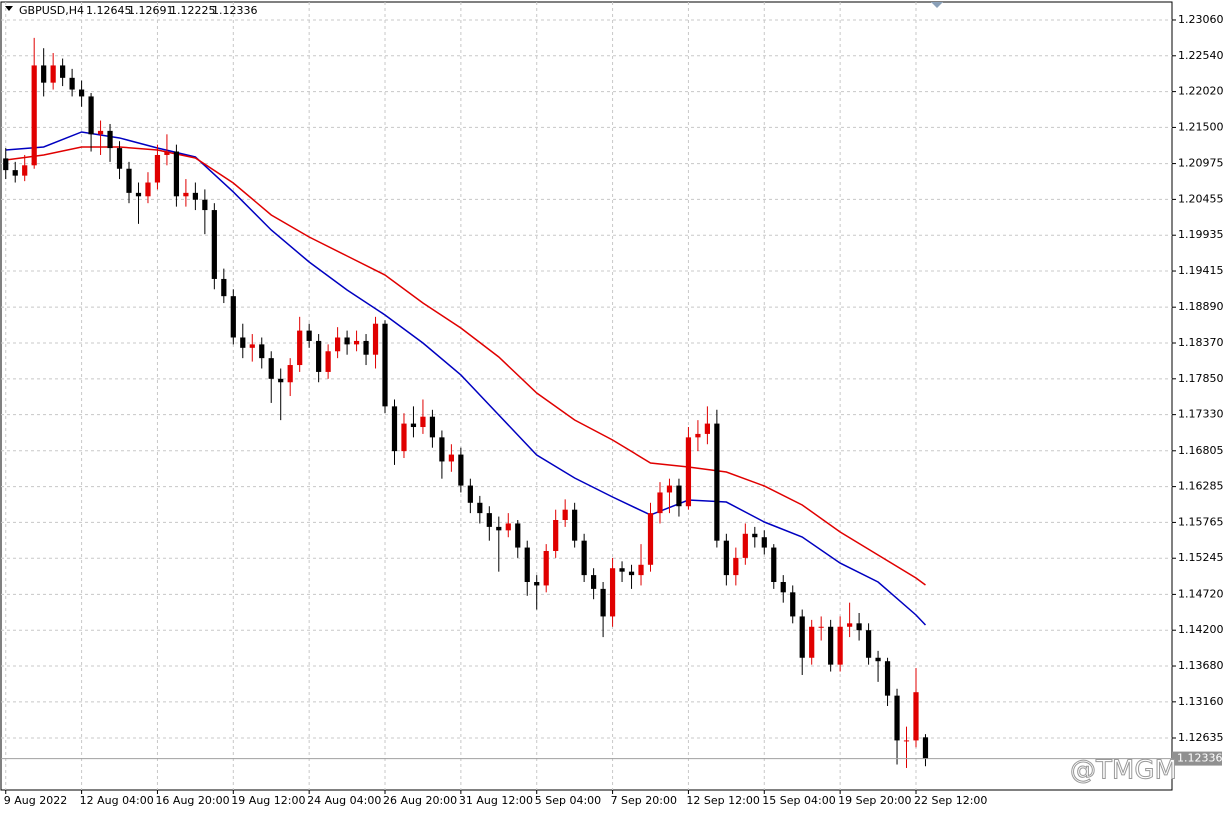 The image size is (1232, 816). What do you see at coordinates (344, 800) in the screenshot?
I see `x-tick-label: 24 Aug 04:00` at bounding box center [344, 800].